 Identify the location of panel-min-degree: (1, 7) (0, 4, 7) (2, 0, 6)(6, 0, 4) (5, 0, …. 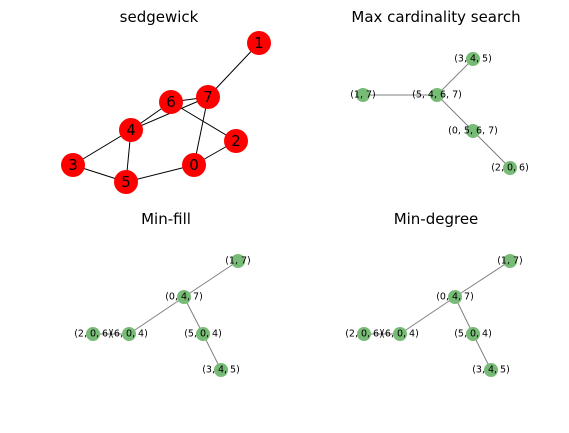
(434, 315).